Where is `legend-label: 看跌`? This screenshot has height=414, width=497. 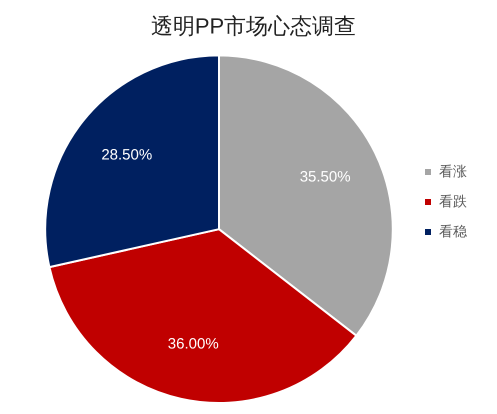 legend-label: 看跌 is located at coordinates (453, 200).